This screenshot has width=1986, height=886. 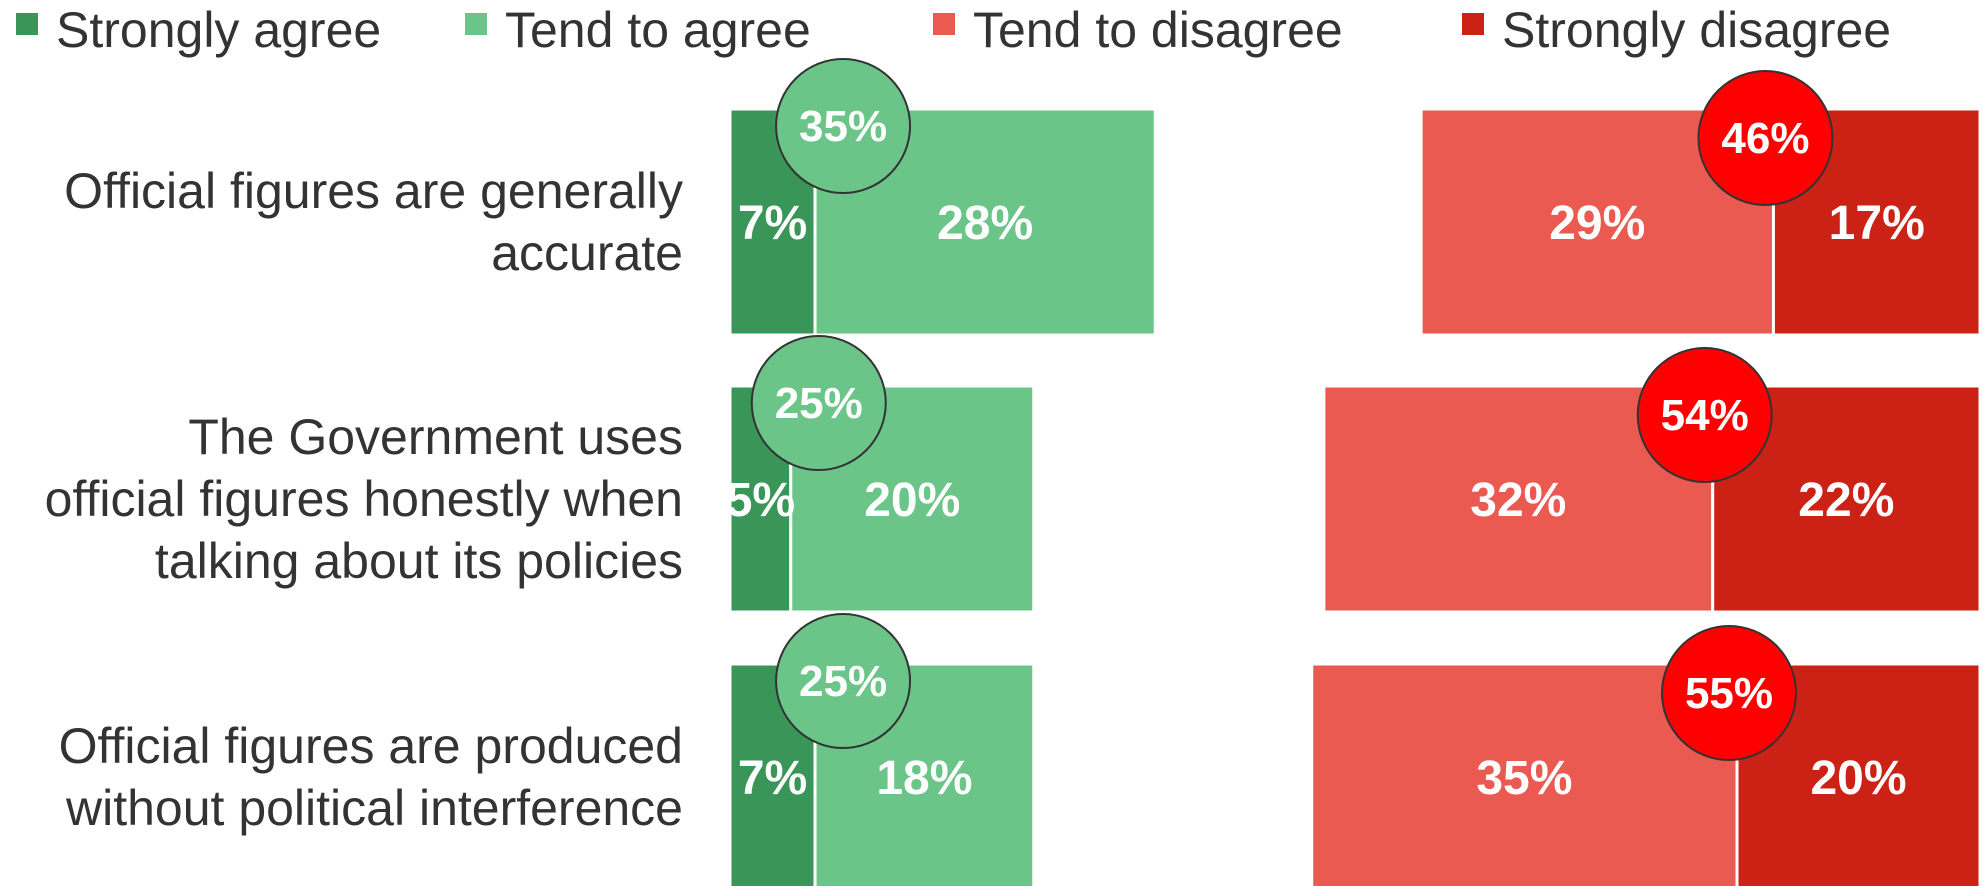 What do you see at coordinates (1524, 778) in the screenshot?
I see `value-label-tend-to-disagree-row3: 35%` at bounding box center [1524, 778].